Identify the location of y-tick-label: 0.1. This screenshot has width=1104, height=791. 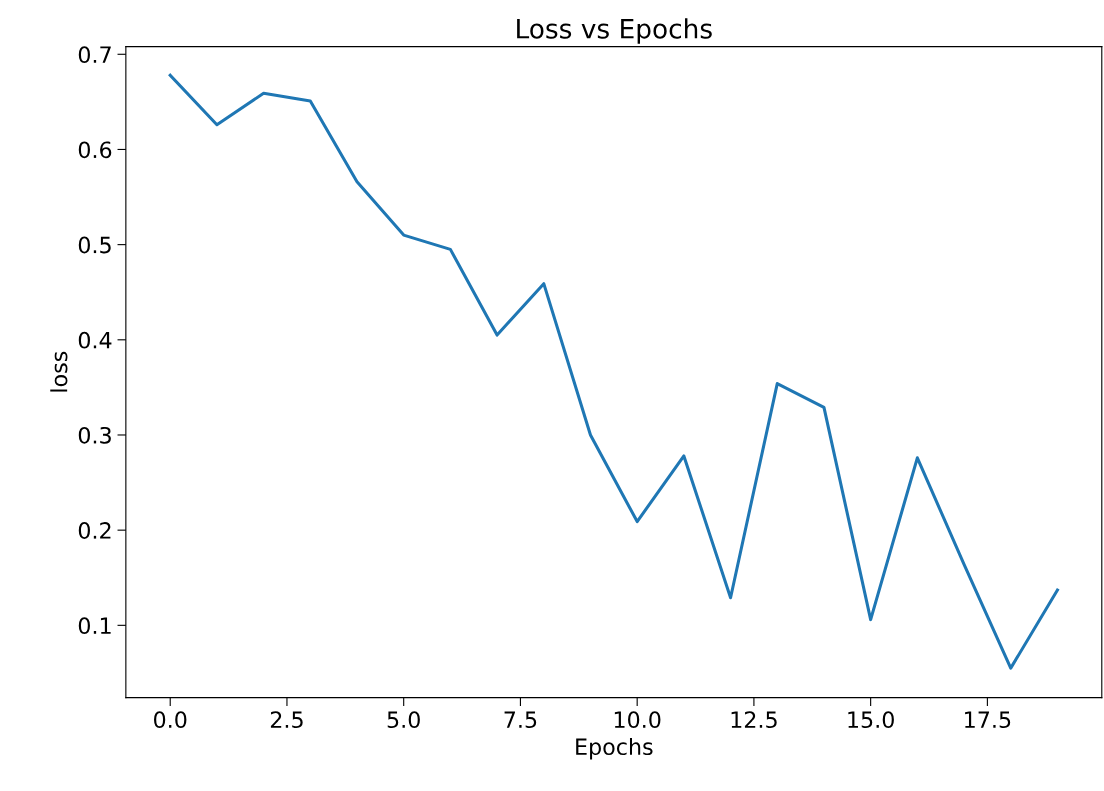
(94, 626).